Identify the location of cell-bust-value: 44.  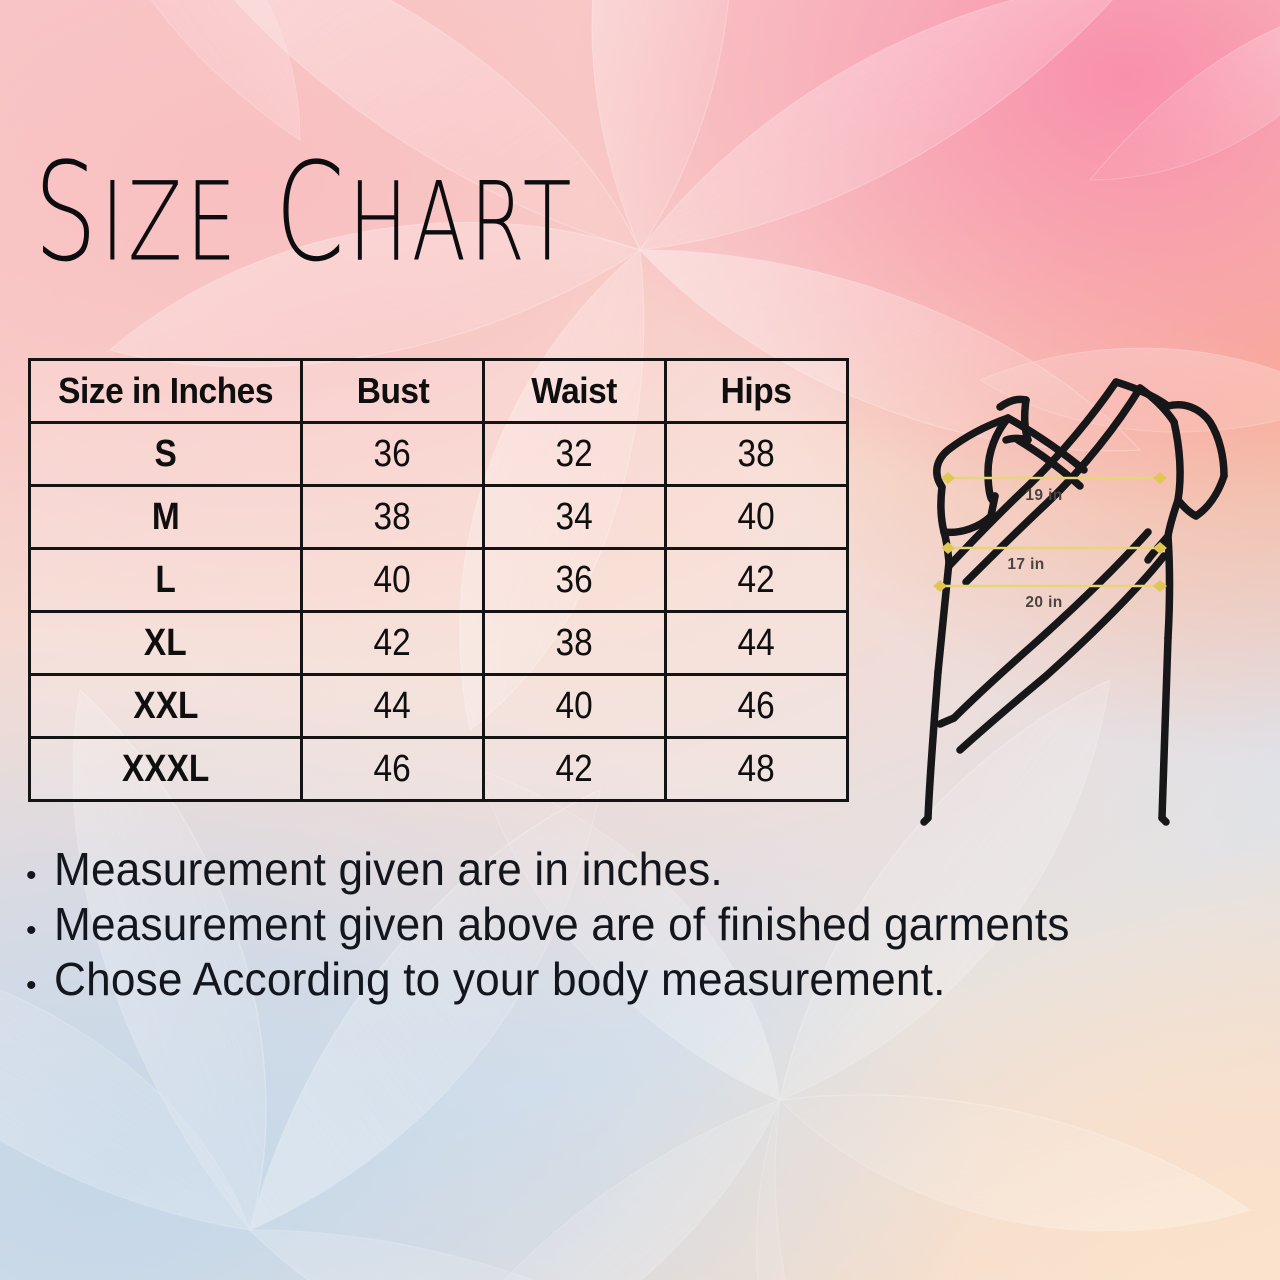
(392, 705).